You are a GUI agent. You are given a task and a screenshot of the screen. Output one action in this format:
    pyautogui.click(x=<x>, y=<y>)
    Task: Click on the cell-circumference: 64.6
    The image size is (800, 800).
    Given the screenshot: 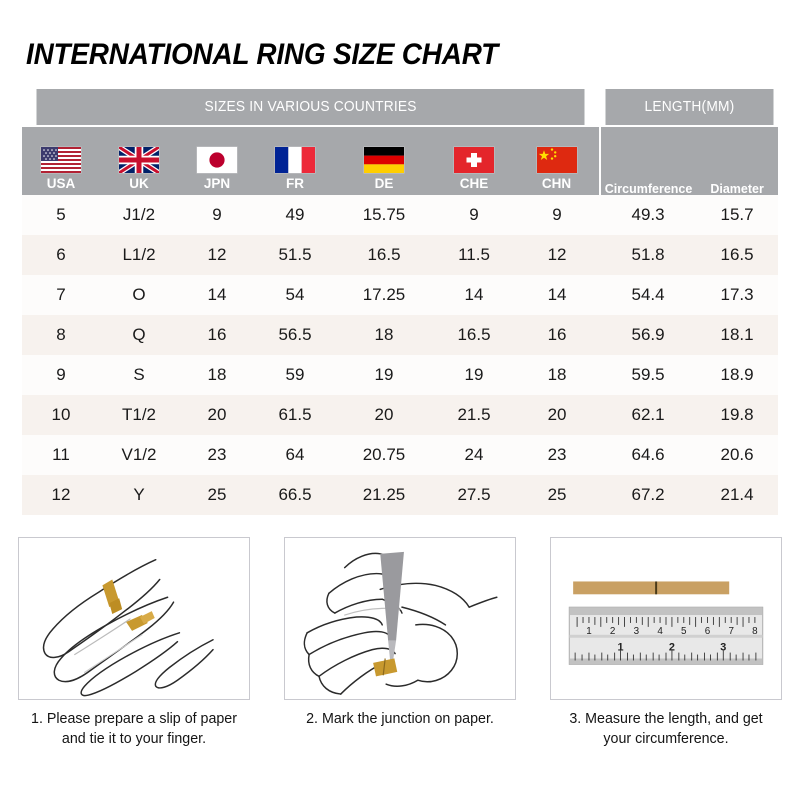 What is the action you would take?
    pyautogui.click(x=648, y=454)
    